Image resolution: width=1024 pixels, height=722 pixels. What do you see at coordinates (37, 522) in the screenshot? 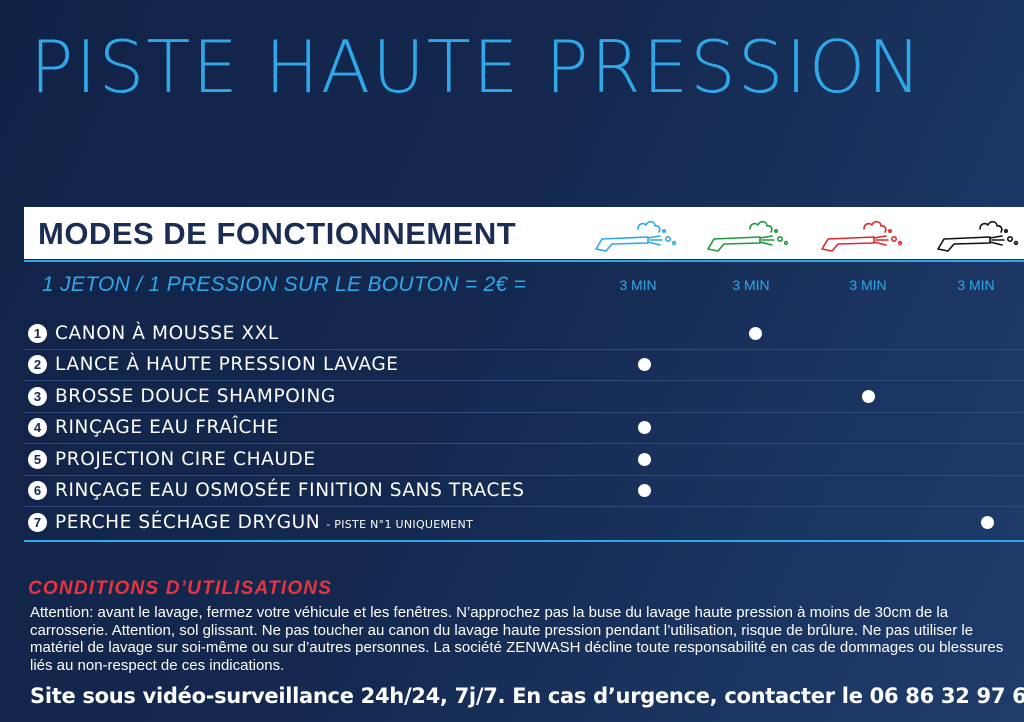
I see `step-number: 7` at bounding box center [37, 522].